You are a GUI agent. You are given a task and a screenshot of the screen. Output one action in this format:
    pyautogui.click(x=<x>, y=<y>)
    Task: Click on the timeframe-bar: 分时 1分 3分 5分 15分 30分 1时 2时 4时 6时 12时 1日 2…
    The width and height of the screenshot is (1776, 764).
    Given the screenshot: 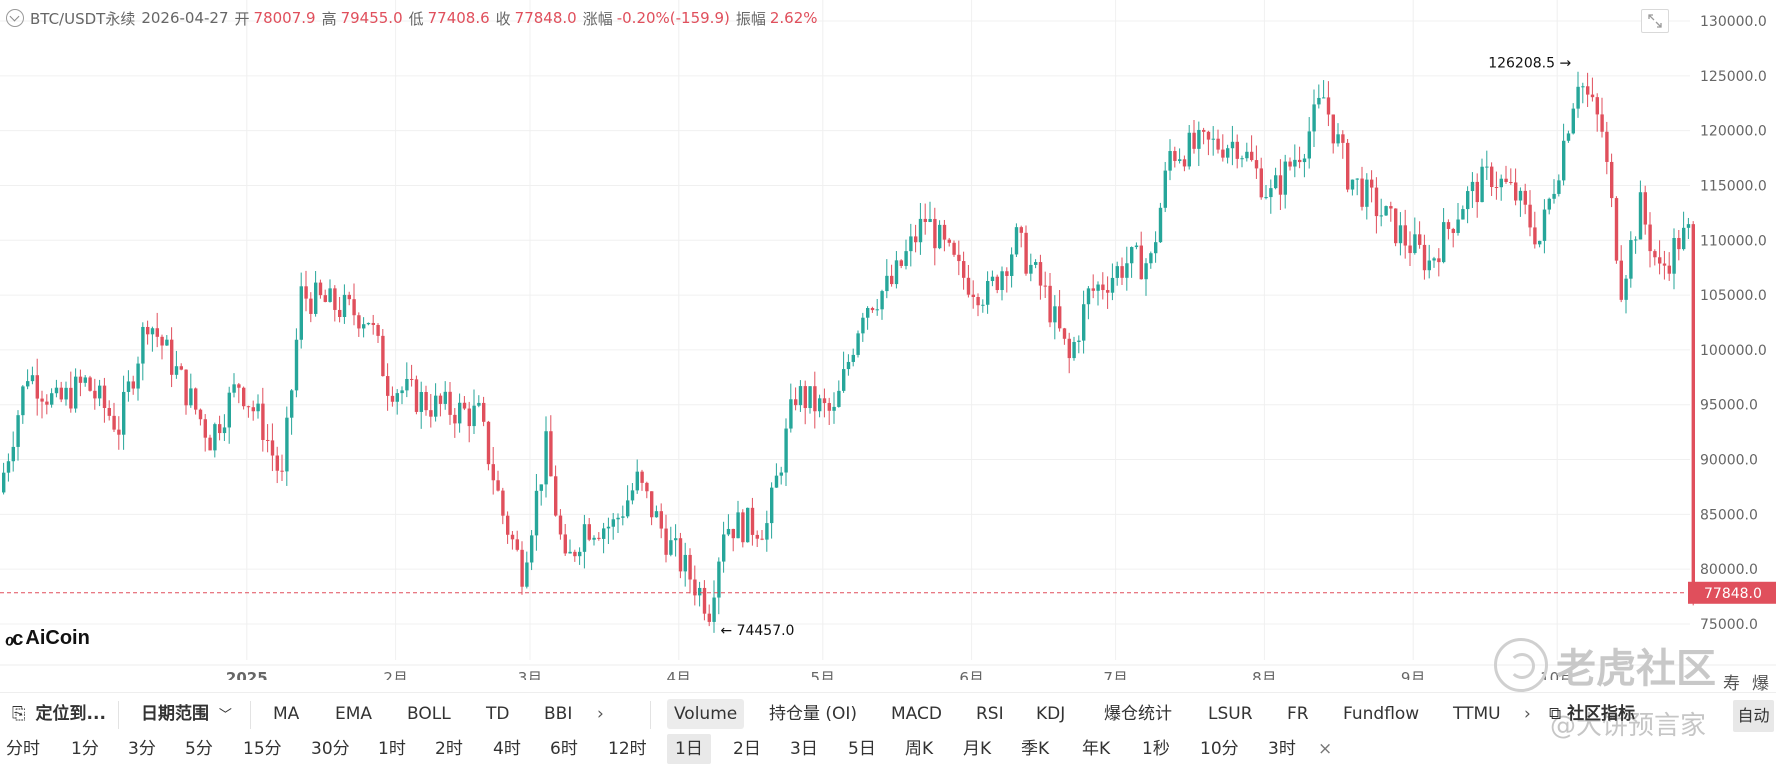 What is the action you would take?
    pyautogui.click(x=888, y=749)
    